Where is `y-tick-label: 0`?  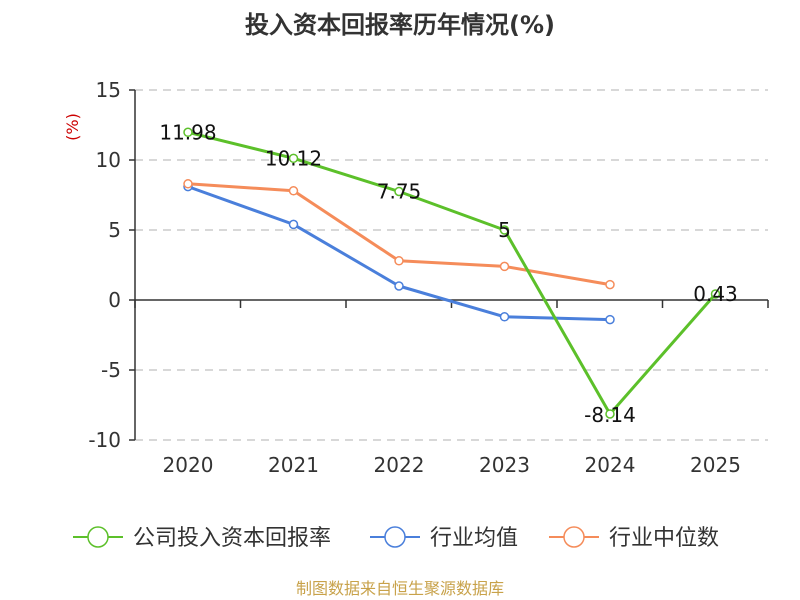
y-tick-label: 0 is located at coordinates (114, 300).